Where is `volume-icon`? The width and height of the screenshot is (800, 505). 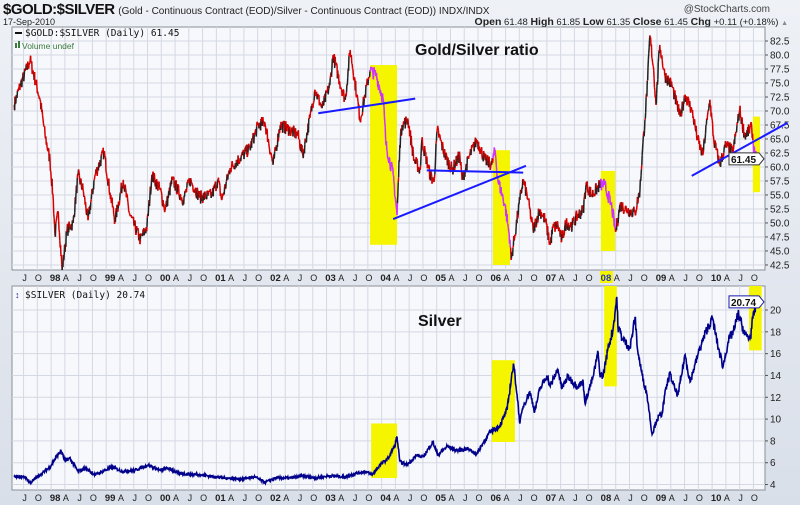 volume-icon is located at coordinates (16, 45).